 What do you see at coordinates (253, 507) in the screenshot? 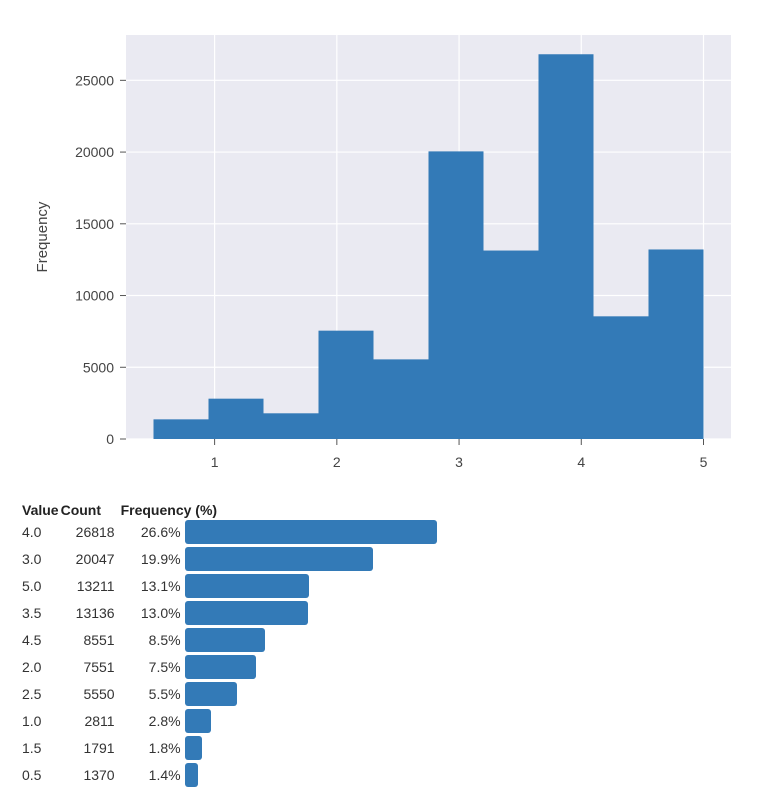
I see `table-header-row: Value Count Frequency (%)` at bounding box center [253, 507].